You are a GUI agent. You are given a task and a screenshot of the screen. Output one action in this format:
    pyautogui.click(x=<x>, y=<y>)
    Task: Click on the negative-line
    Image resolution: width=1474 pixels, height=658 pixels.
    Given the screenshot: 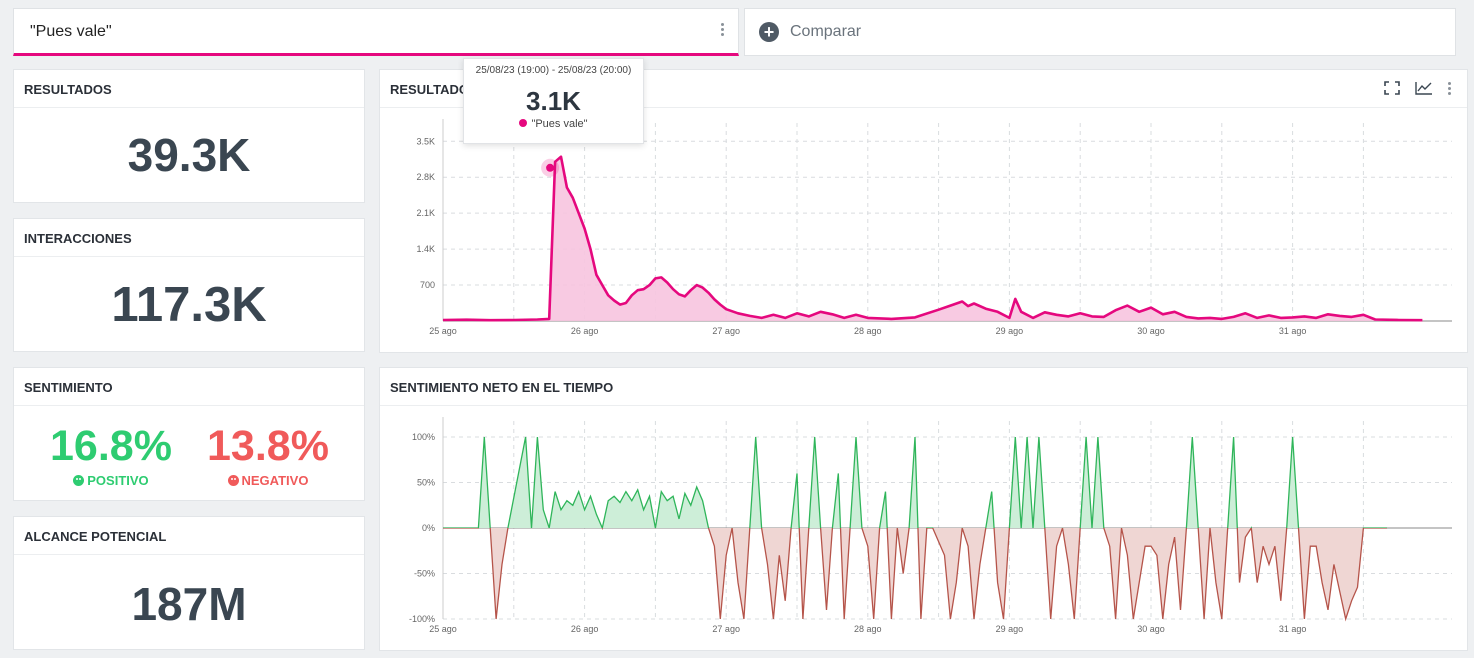 What is the action you would take?
    pyautogui.click(x=915, y=575)
    